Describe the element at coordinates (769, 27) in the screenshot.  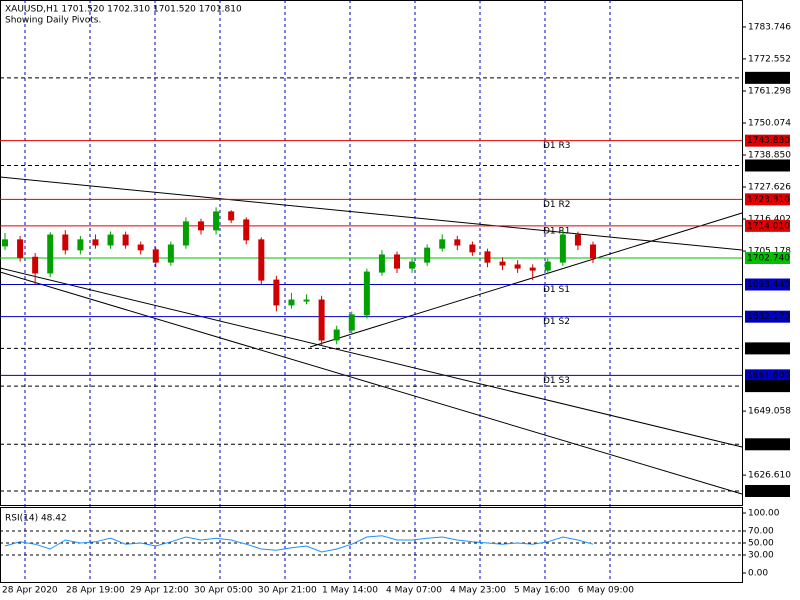
I see `y-tick-label: 1783.746` at that location.